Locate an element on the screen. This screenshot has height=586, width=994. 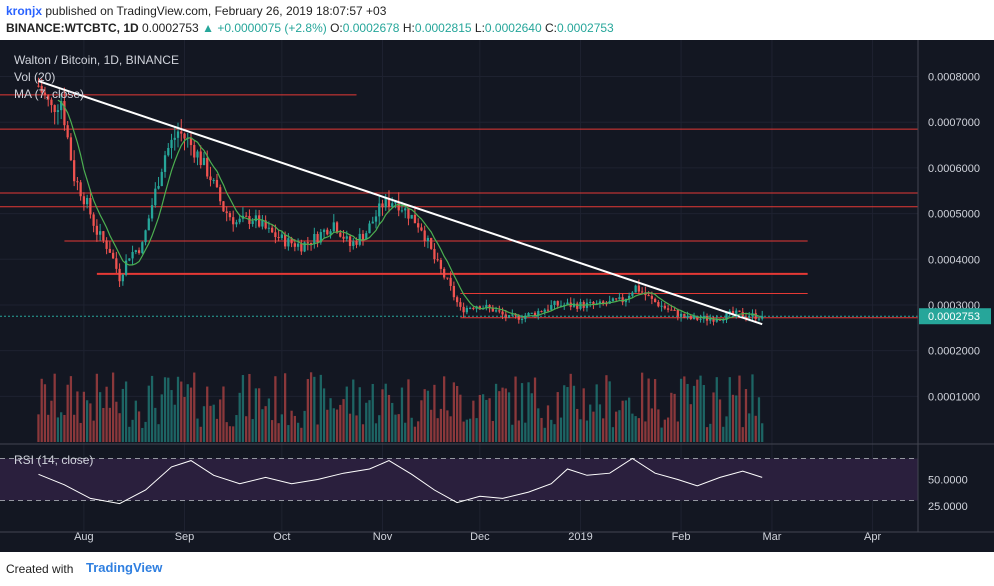
y-tick-label: 0.0002000 is located at coordinates (954, 352).